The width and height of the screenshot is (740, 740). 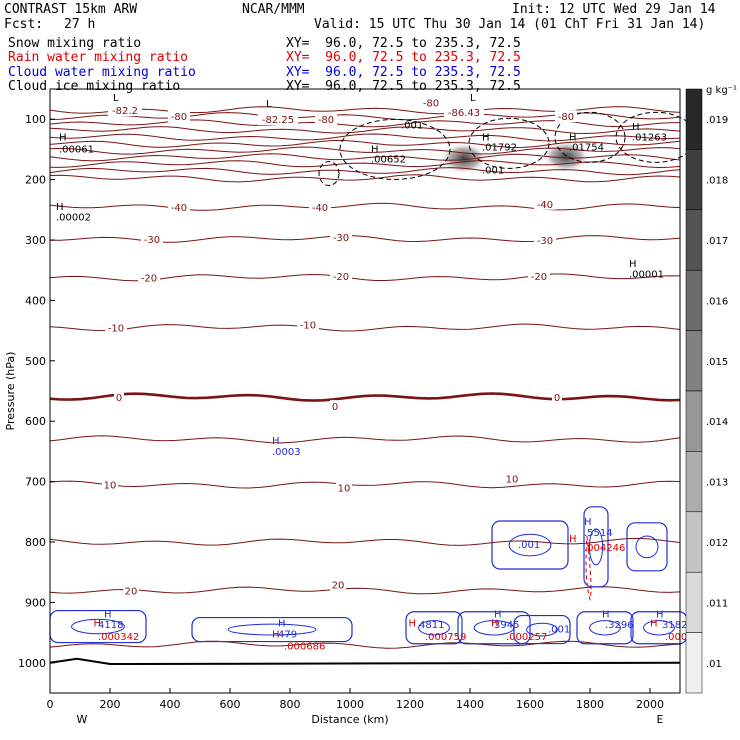 What do you see at coordinates (344, 489) in the screenshot?
I see `temp-label-22: 10` at bounding box center [344, 489].